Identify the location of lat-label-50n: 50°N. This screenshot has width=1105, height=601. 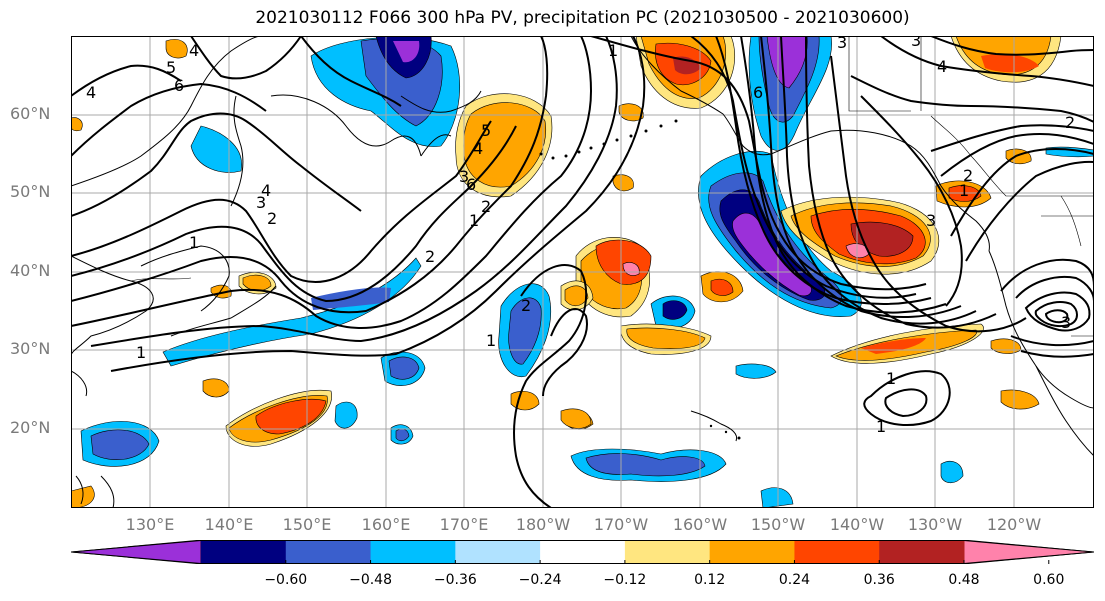
(30, 191).